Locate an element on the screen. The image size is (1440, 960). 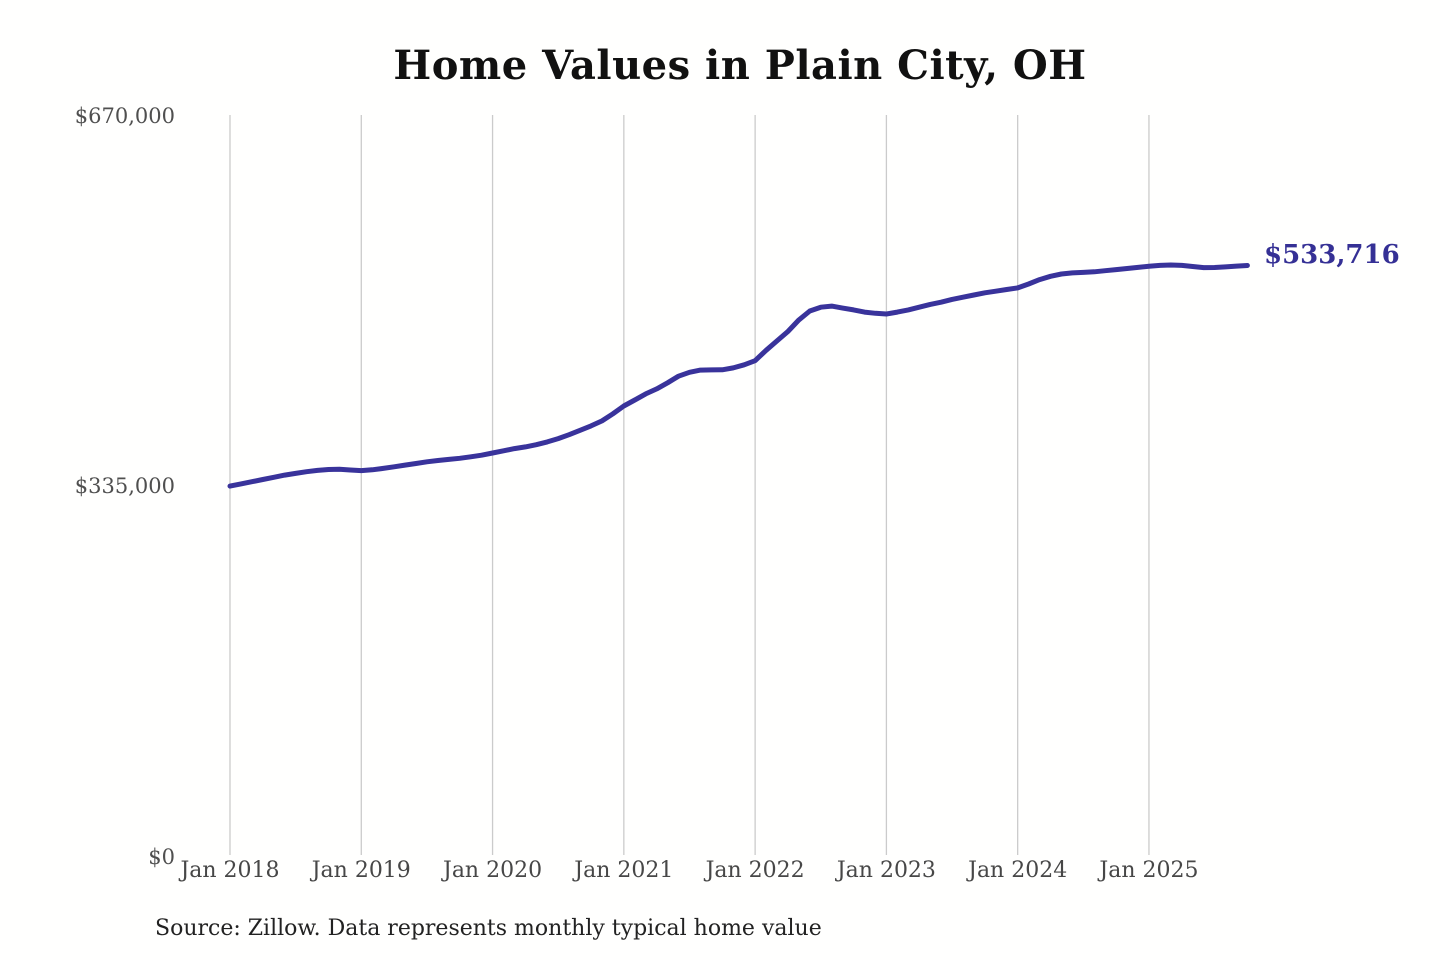
x-axis-tick-jan-2024: Jan 2024 is located at coordinates (1018, 870).